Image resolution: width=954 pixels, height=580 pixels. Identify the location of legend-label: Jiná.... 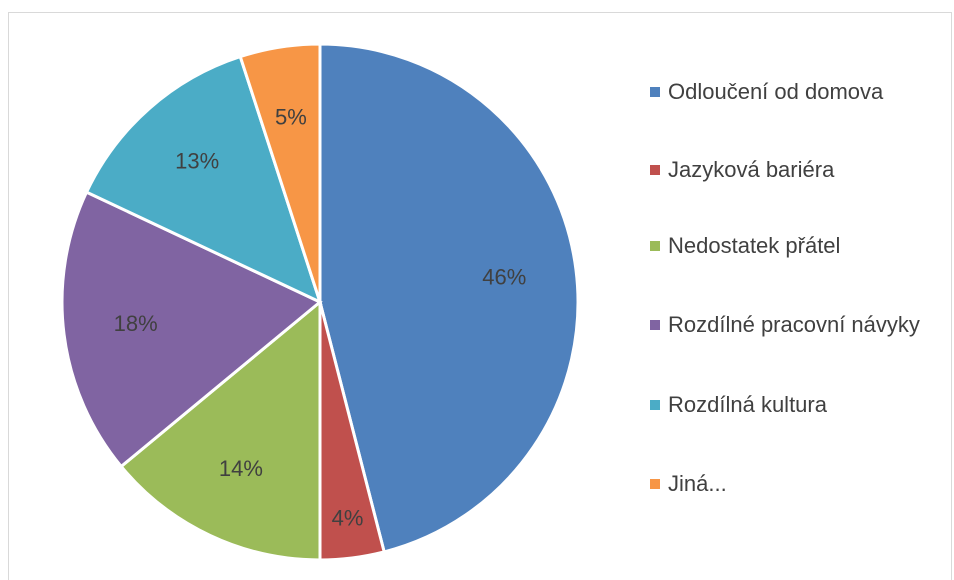
(697, 483).